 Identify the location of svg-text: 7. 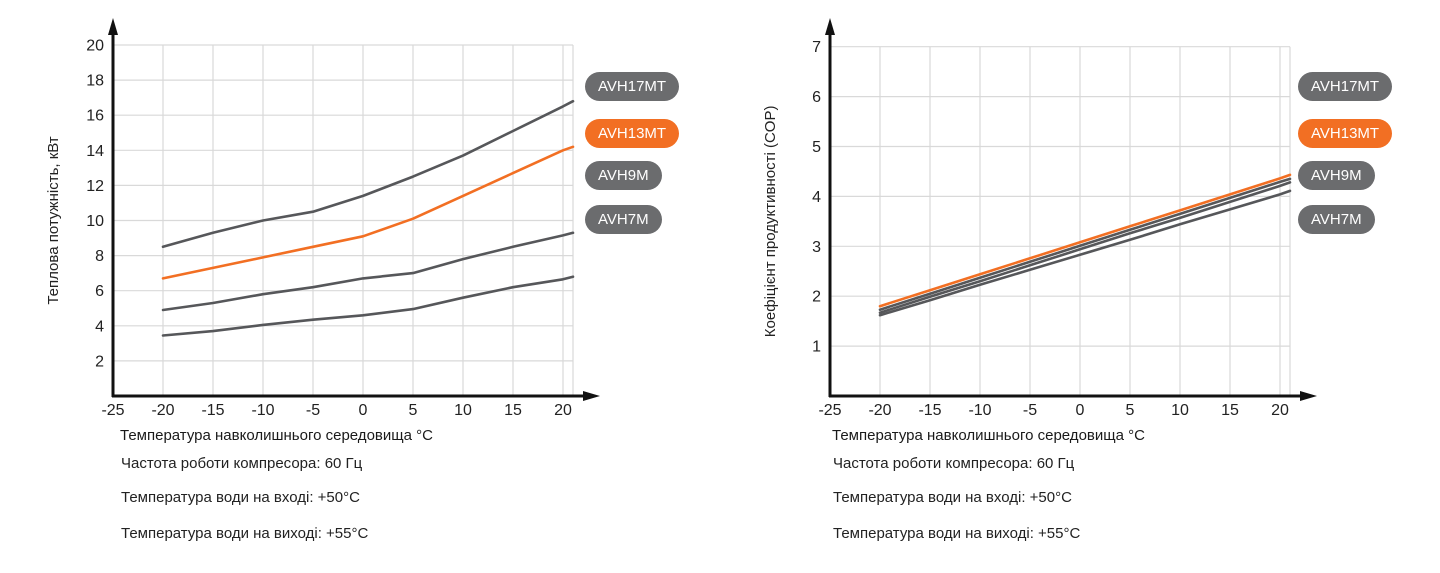
(816, 47).